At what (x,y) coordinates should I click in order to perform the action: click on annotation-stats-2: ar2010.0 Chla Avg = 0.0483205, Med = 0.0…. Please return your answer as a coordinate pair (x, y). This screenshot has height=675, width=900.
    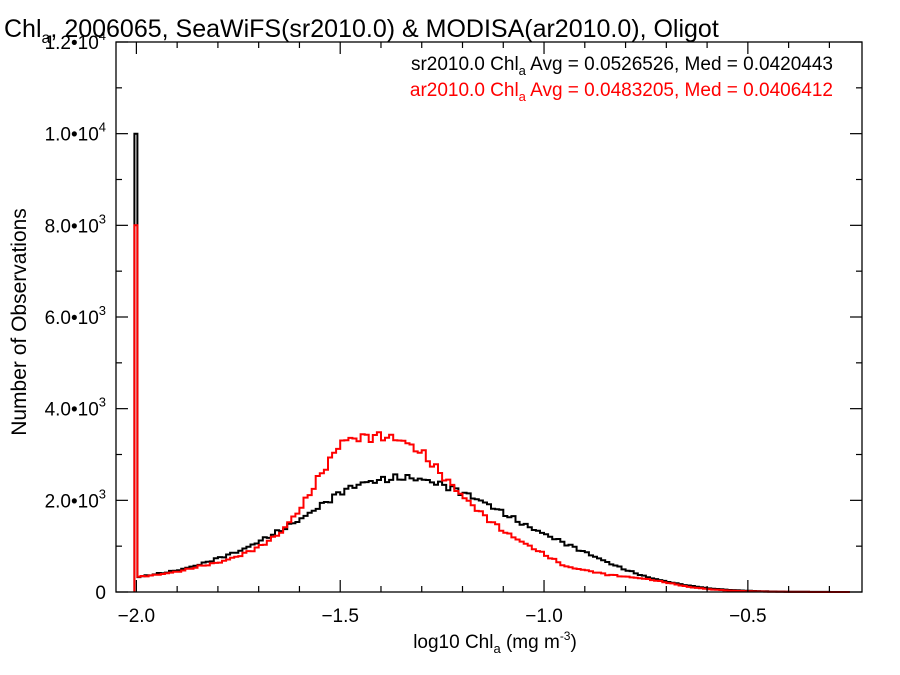
    Looking at the image, I should click on (621, 92).